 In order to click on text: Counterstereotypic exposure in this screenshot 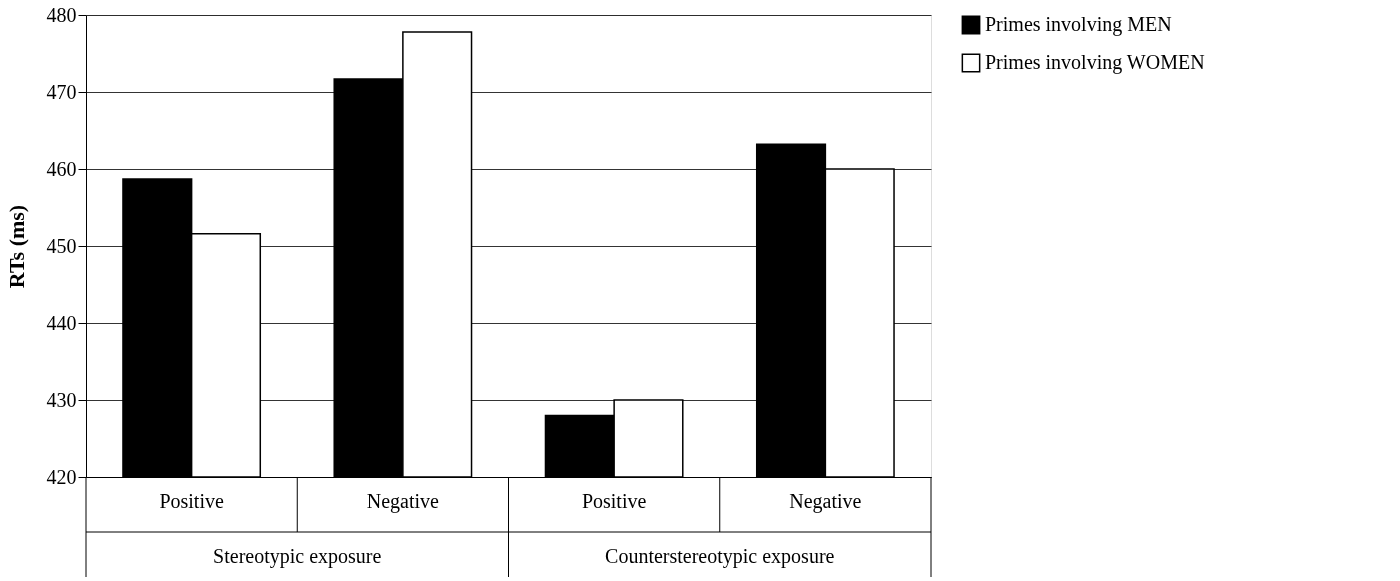, I will do `click(720, 556)`.